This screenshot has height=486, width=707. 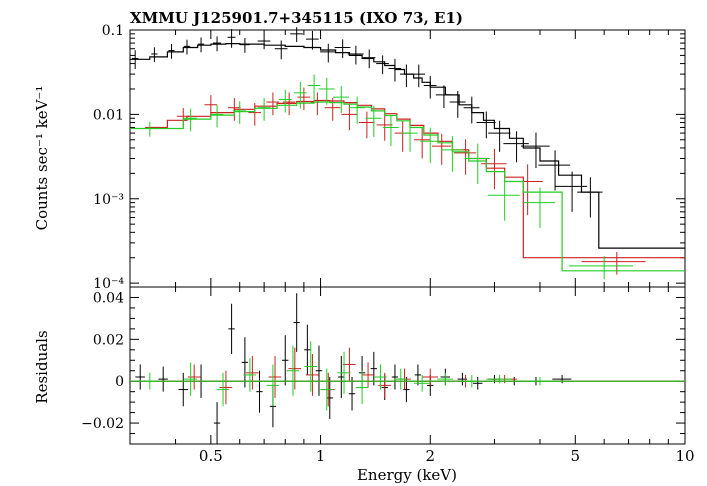 What do you see at coordinates (321, 456) in the screenshot?
I see `x-tick-label: 1` at bounding box center [321, 456].